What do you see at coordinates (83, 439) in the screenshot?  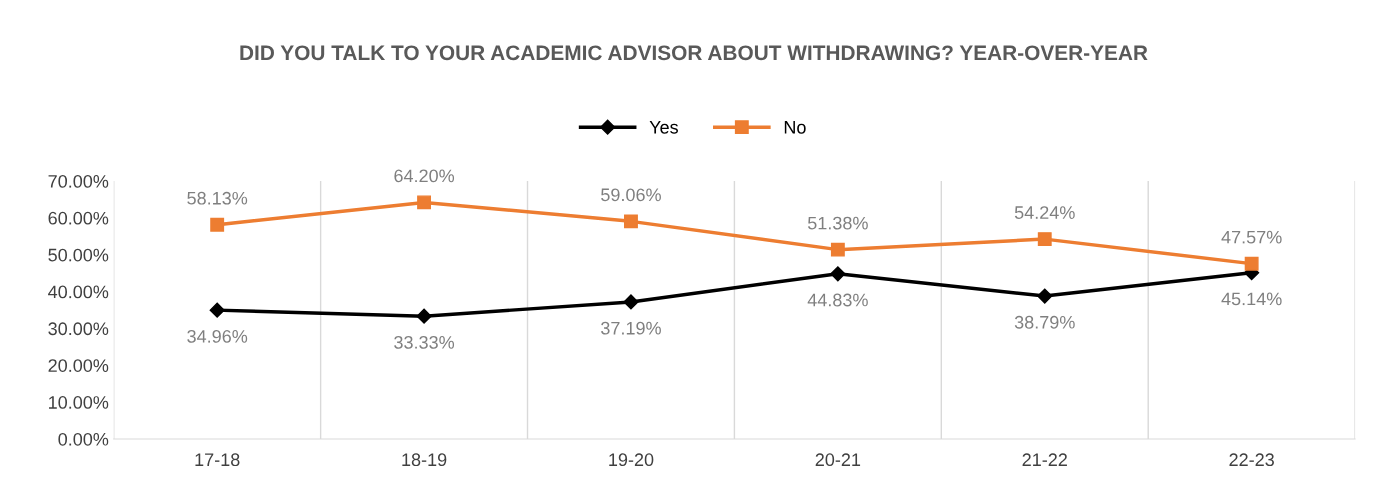 I see `y-tick-label: 0.00%` at bounding box center [83, 439].